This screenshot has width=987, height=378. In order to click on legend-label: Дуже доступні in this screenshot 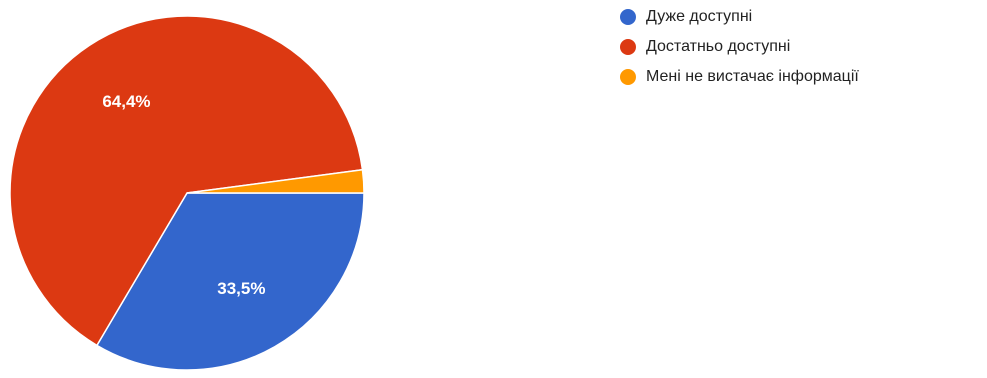, I will do `click(699, 16)`.